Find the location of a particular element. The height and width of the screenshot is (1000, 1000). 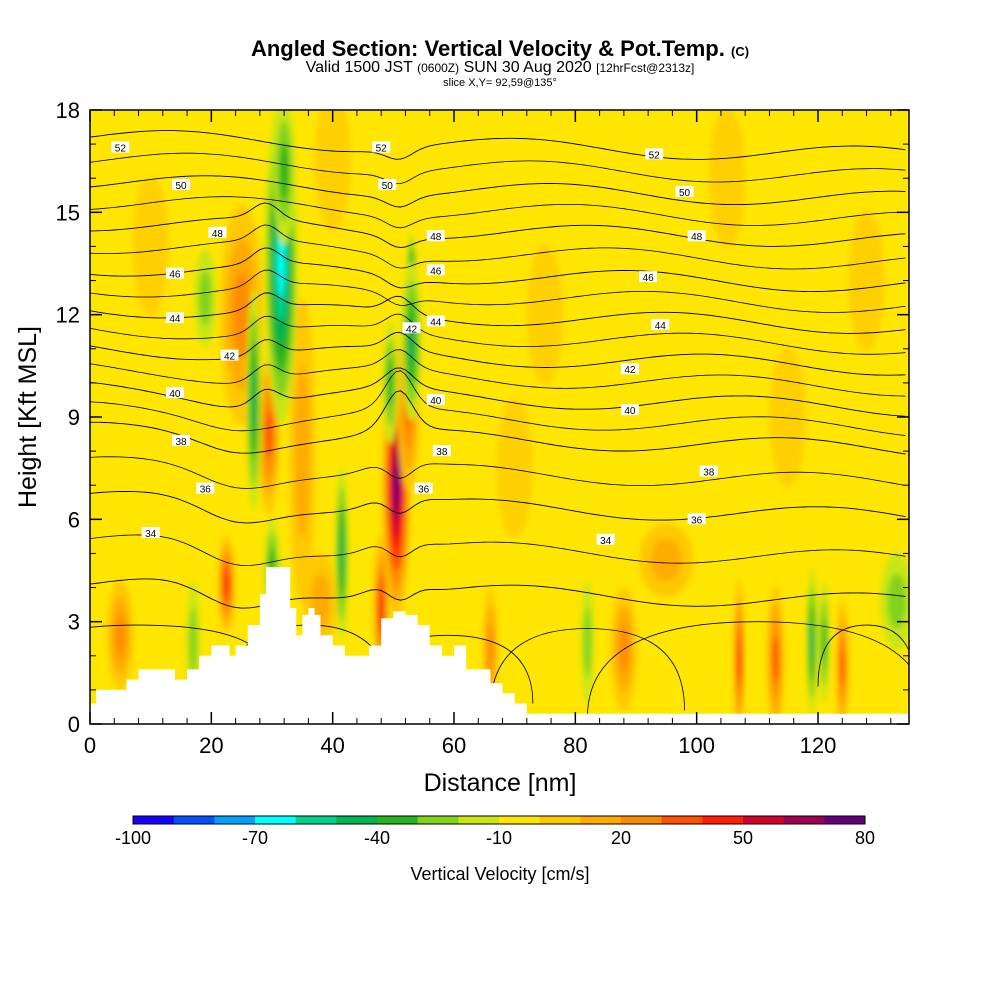

subtitle-date: SUN 30 Aug 2020 is located at coordinates (527, 67).